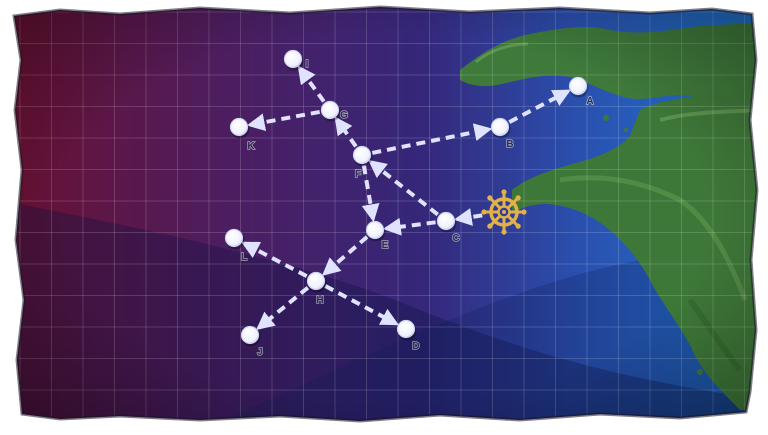 The width and height of the screenshot is (768, 435). Describe the element at coordinates (274, 259) in the screenshot. I see `route-h-l` at that location.